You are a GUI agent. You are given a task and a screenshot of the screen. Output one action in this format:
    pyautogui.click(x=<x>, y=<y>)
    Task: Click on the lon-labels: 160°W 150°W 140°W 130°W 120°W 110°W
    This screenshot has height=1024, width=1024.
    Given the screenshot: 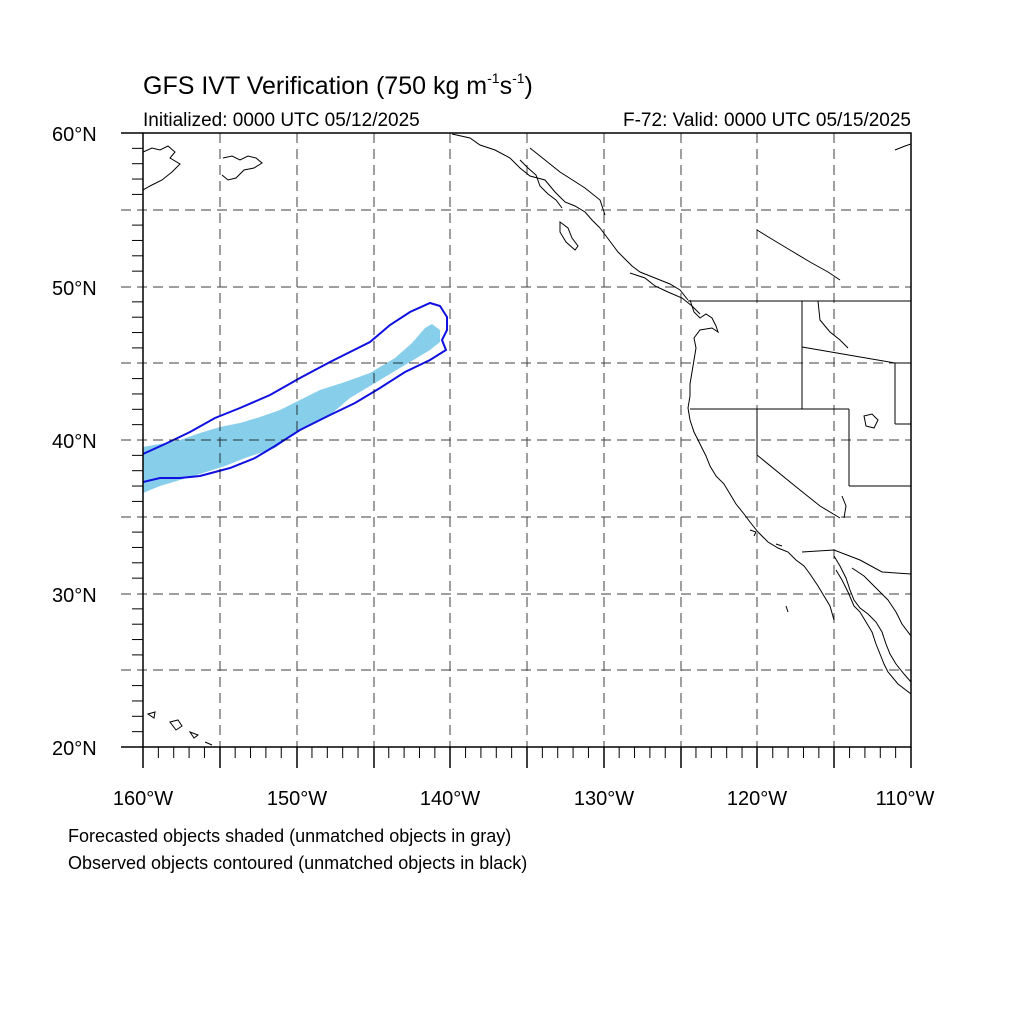 What is the action you would take?
    pyautogui.click(x=524, y=799)
    